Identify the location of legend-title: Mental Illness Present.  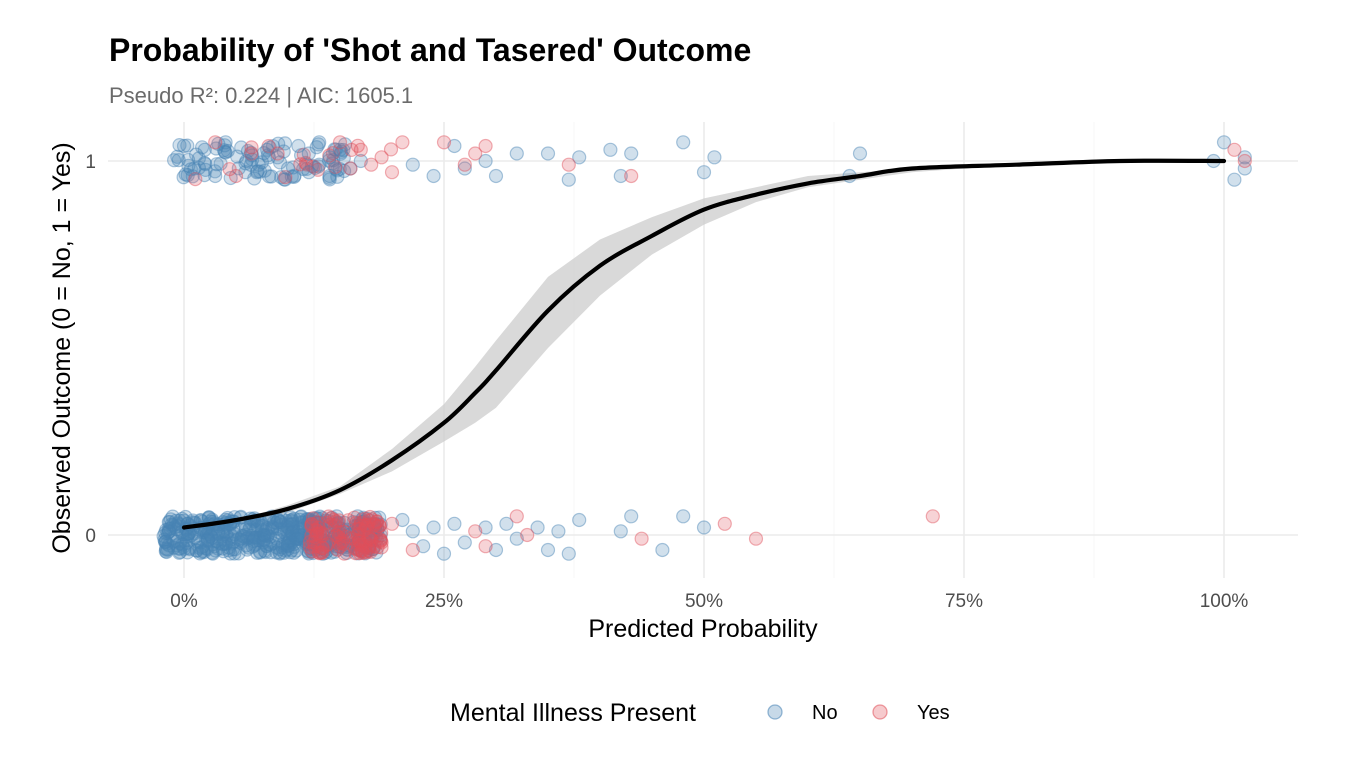
(573, 713).